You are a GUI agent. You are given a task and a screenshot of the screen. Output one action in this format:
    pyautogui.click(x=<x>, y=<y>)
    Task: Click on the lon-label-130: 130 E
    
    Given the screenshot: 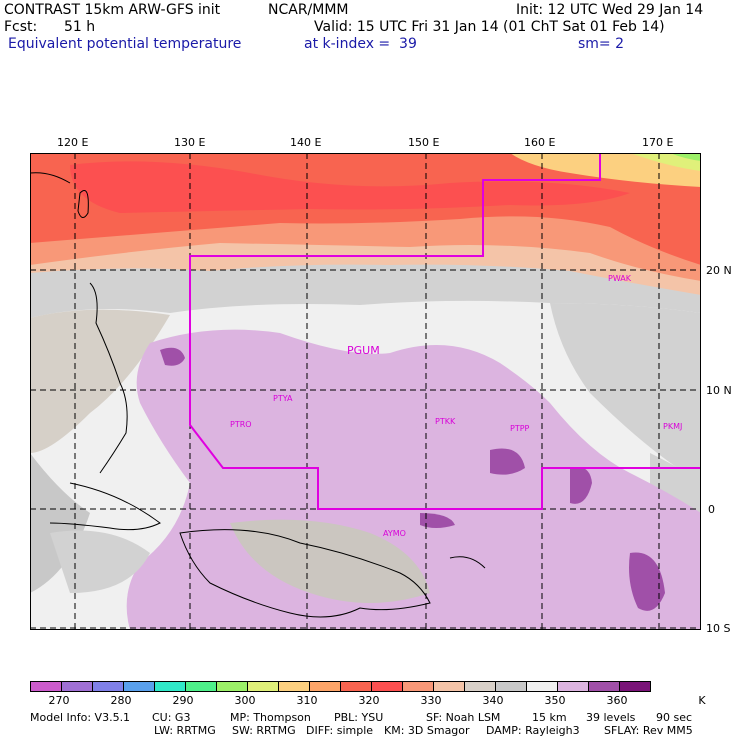 What is the action you would take?
    pyautogui.click(x=190, y=142)
    